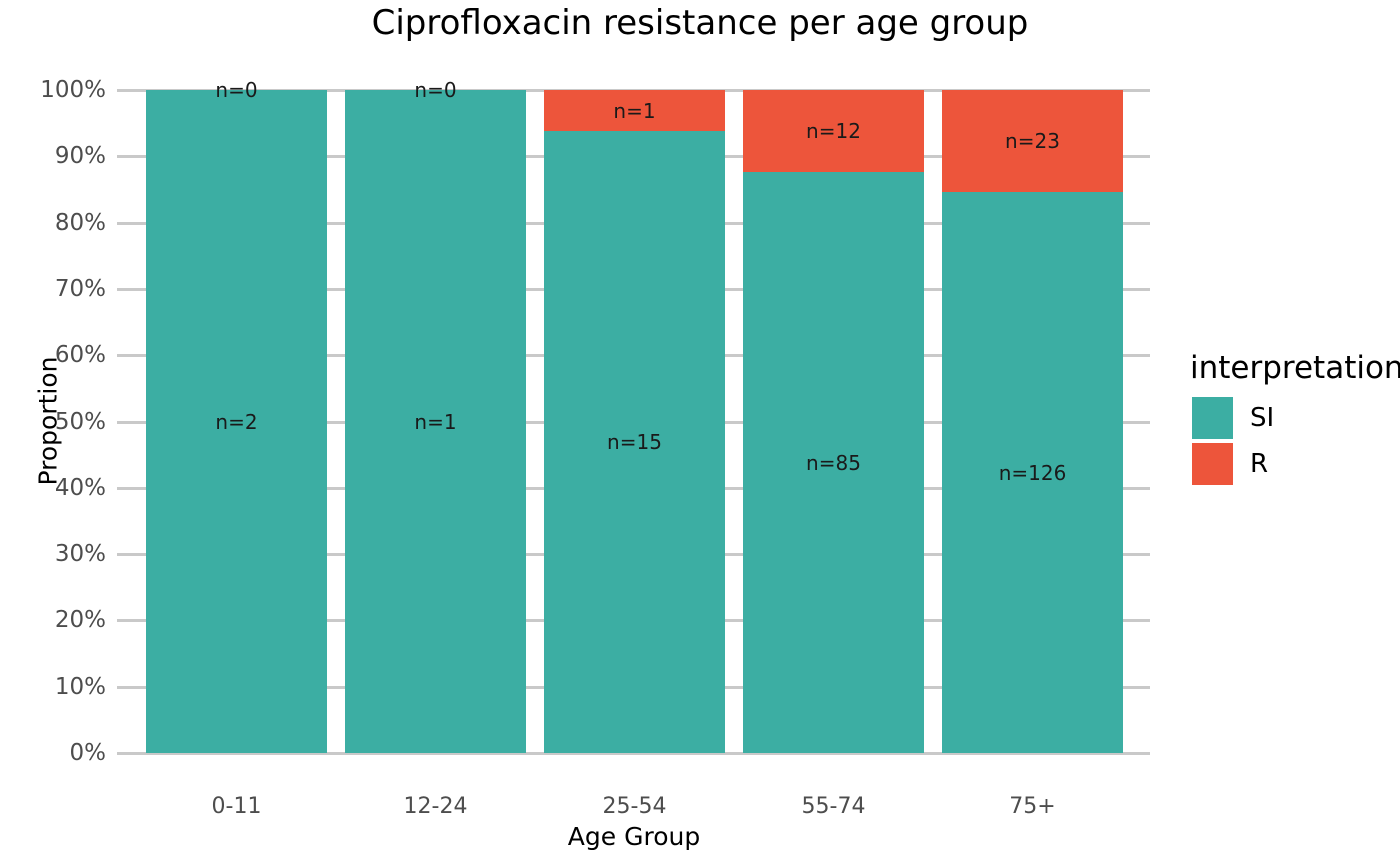 This screenshot has height=866, width=1400. What do you see at coordinates (634, 806) in the screenshot?
I see `x-tick-label: 25-54` at bounding box center [634, 806].